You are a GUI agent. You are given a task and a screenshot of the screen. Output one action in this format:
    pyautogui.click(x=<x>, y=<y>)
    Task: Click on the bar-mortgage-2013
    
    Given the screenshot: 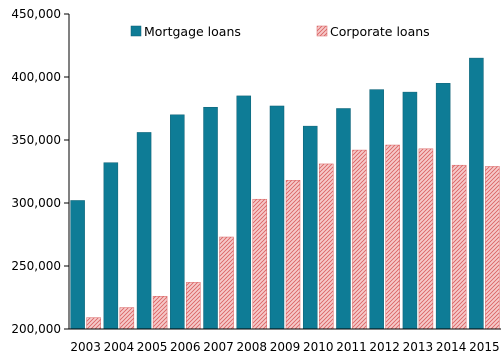 What is the action you would take?
    pyautogui.click(x=410, y=210)
    